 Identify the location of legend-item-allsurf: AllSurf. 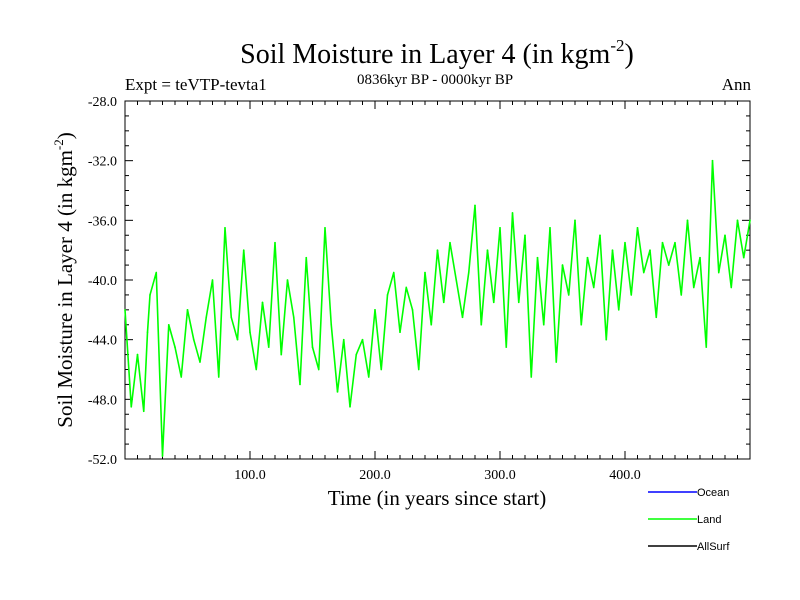
(689, 547).